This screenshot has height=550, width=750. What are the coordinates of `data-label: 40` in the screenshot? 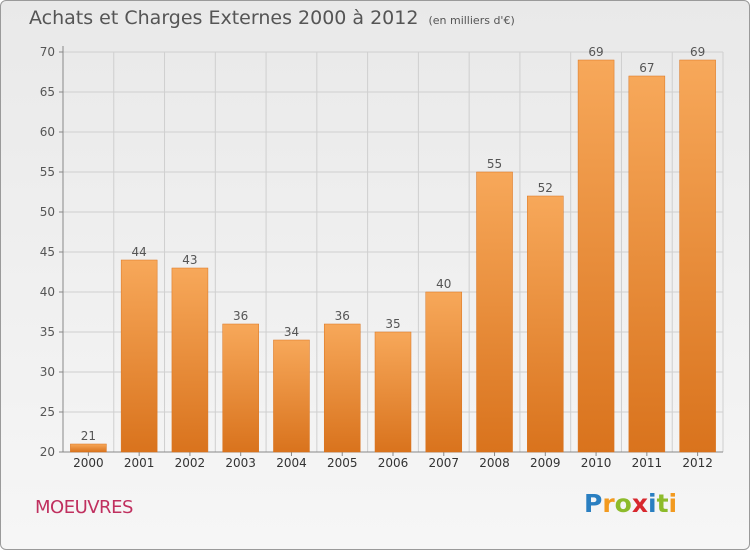 It's located at (443, 284).